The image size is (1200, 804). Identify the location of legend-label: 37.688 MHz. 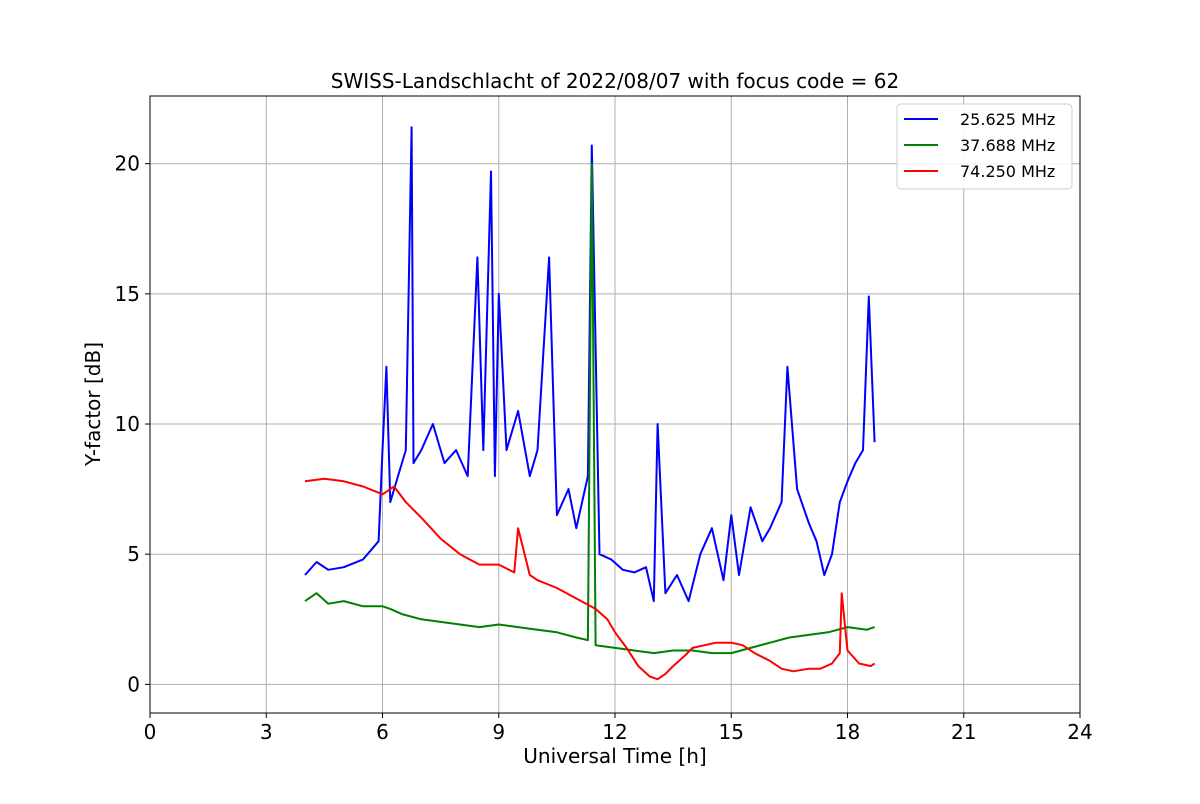
(1007, 145).